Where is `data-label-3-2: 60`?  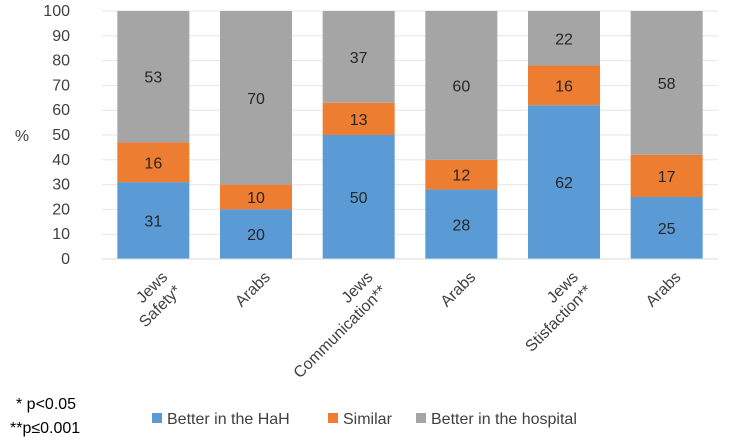 data-label-3-2: 60 is located at coordinates (461, 86).